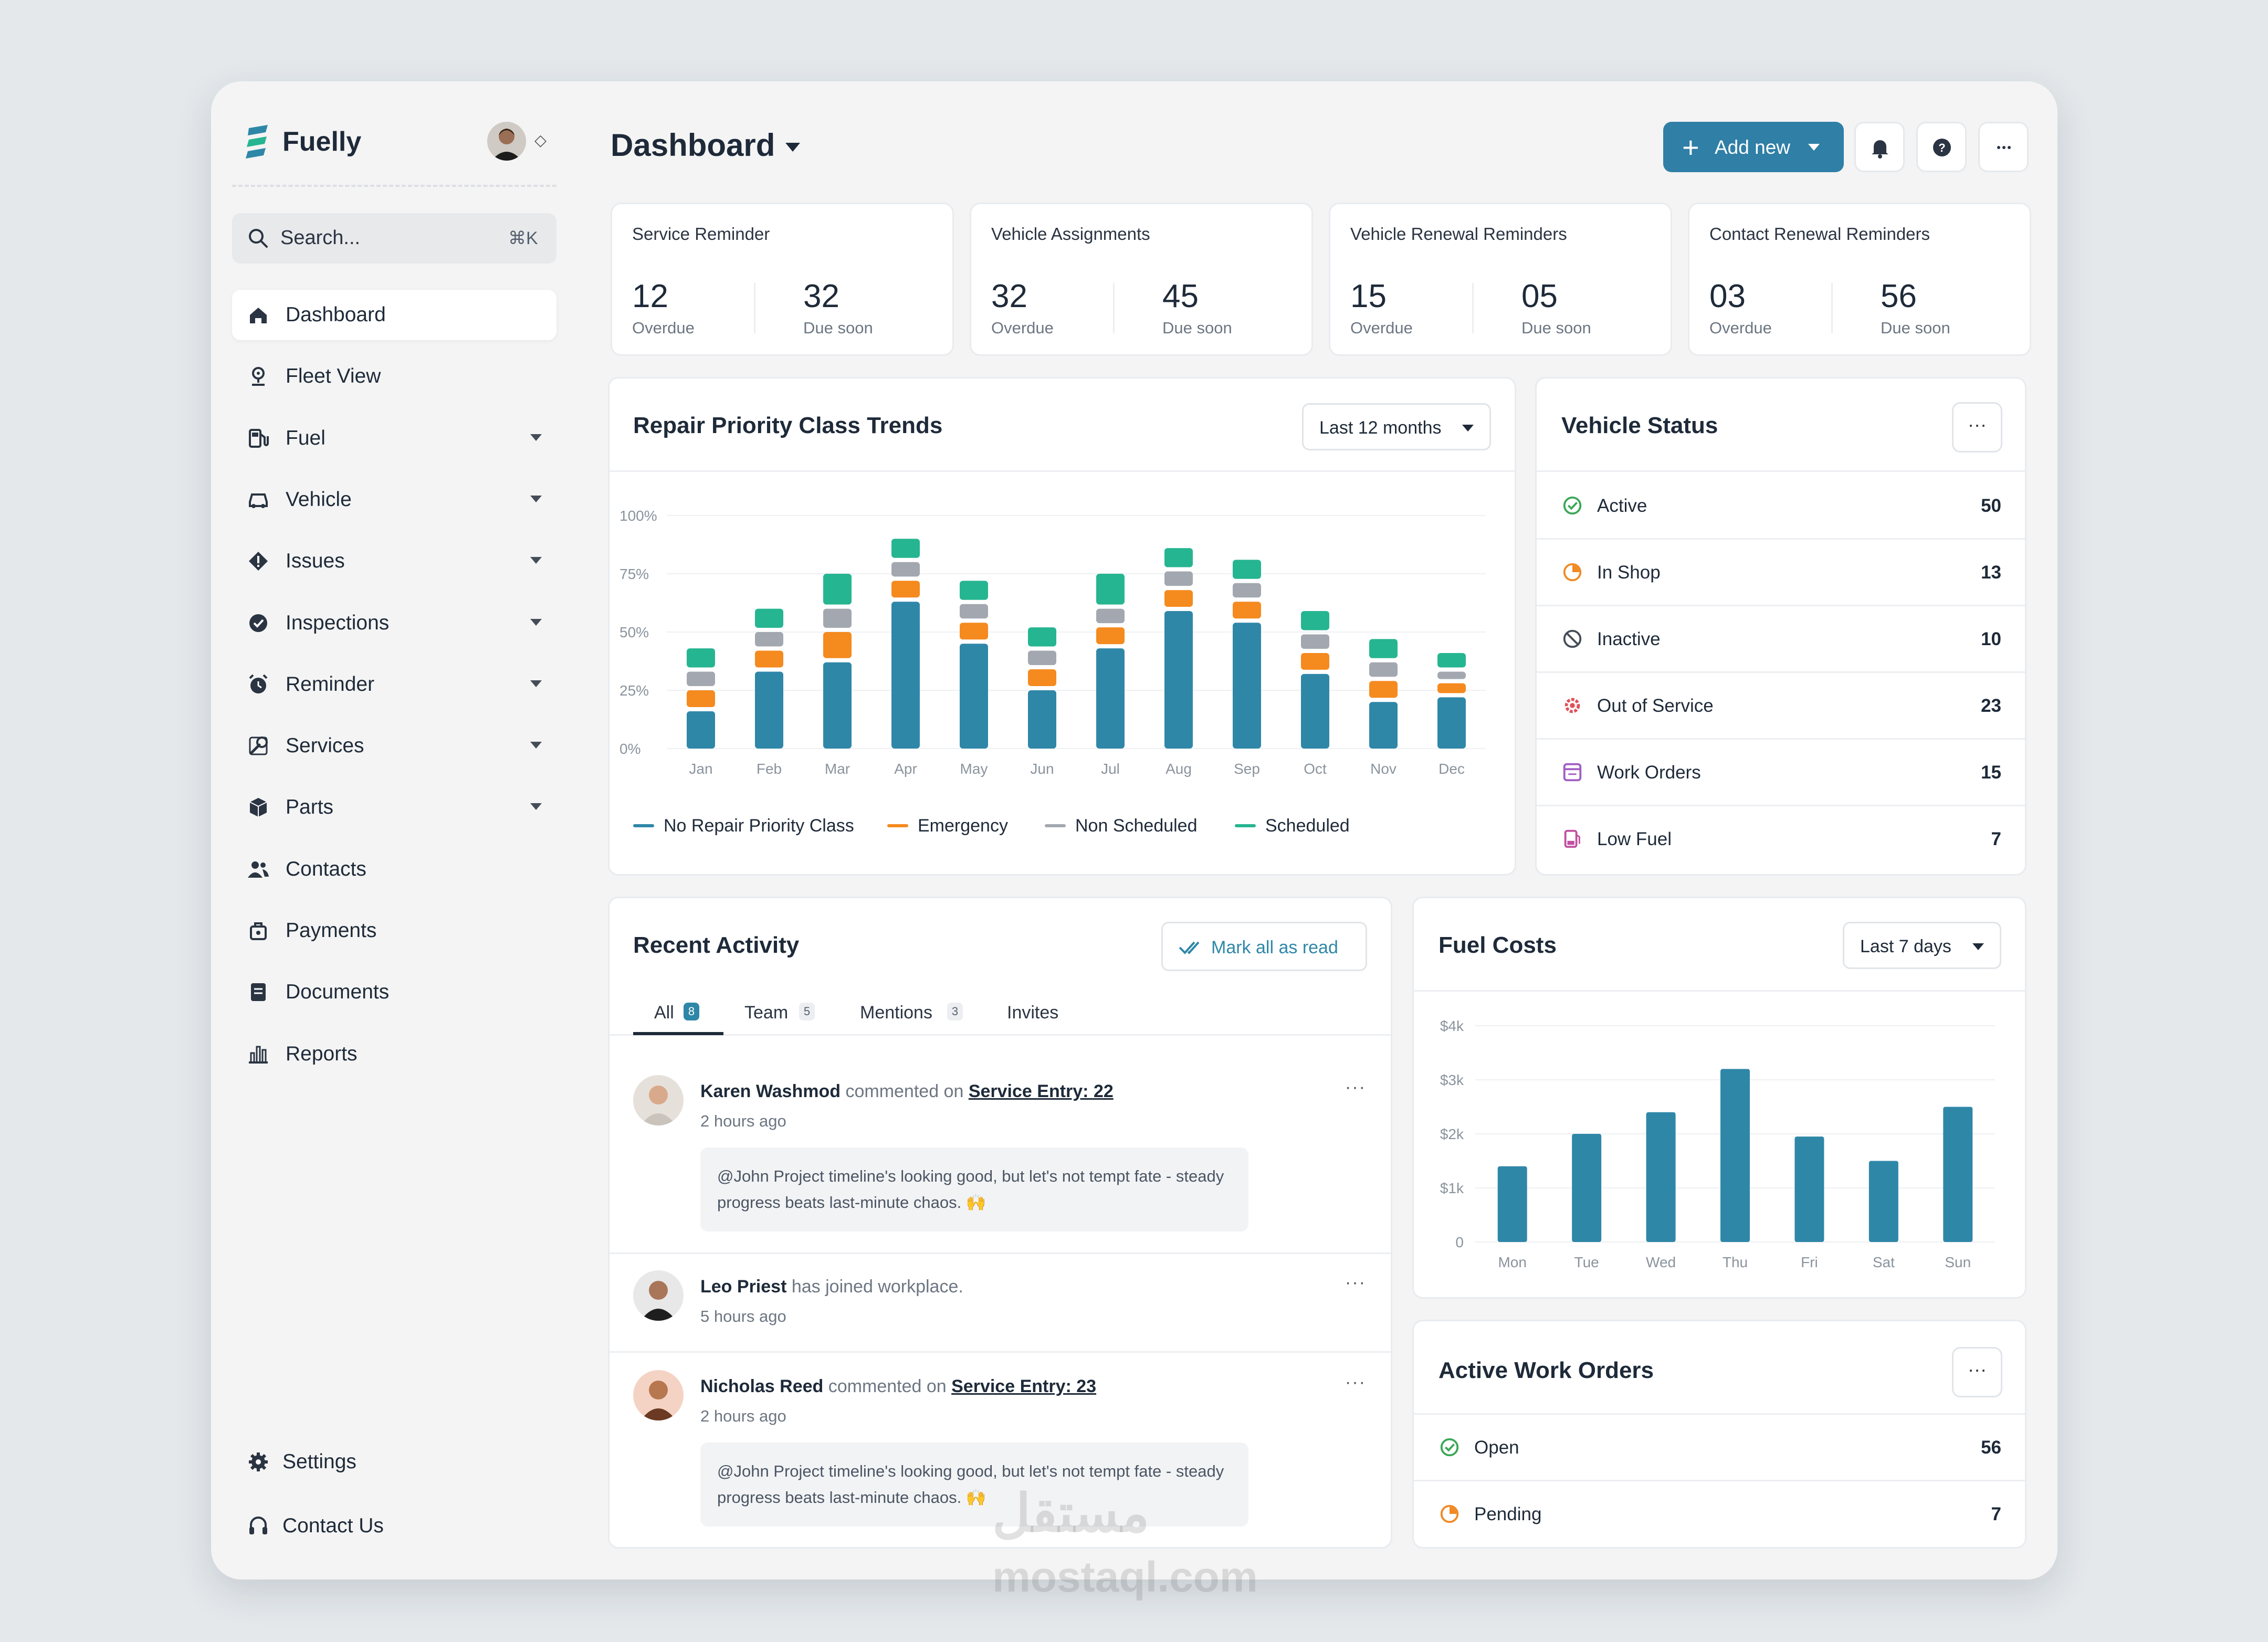 This screenshot has height=1642, width=2268. Describe the element at coordinates (1041, 1091) in the screenshot. I see `activity-target-link: Service Entry: 22` at that location.